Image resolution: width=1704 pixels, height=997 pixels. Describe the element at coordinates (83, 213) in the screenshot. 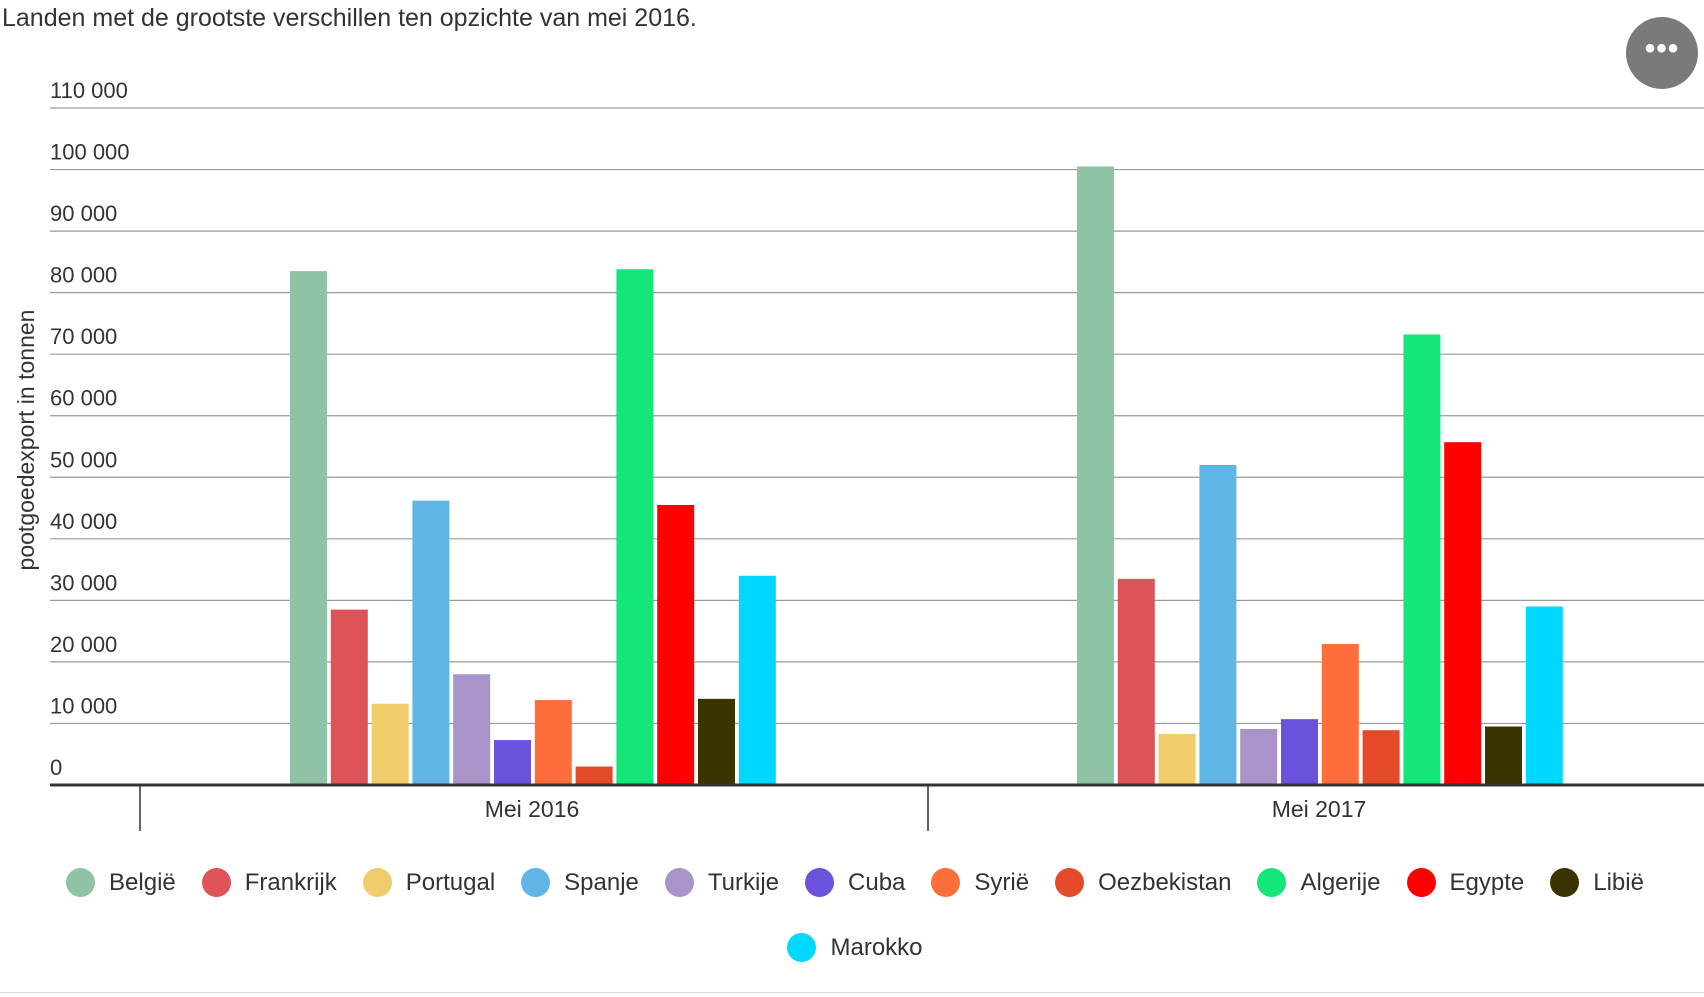

I see `y-tick-label: 90 000` at that location.